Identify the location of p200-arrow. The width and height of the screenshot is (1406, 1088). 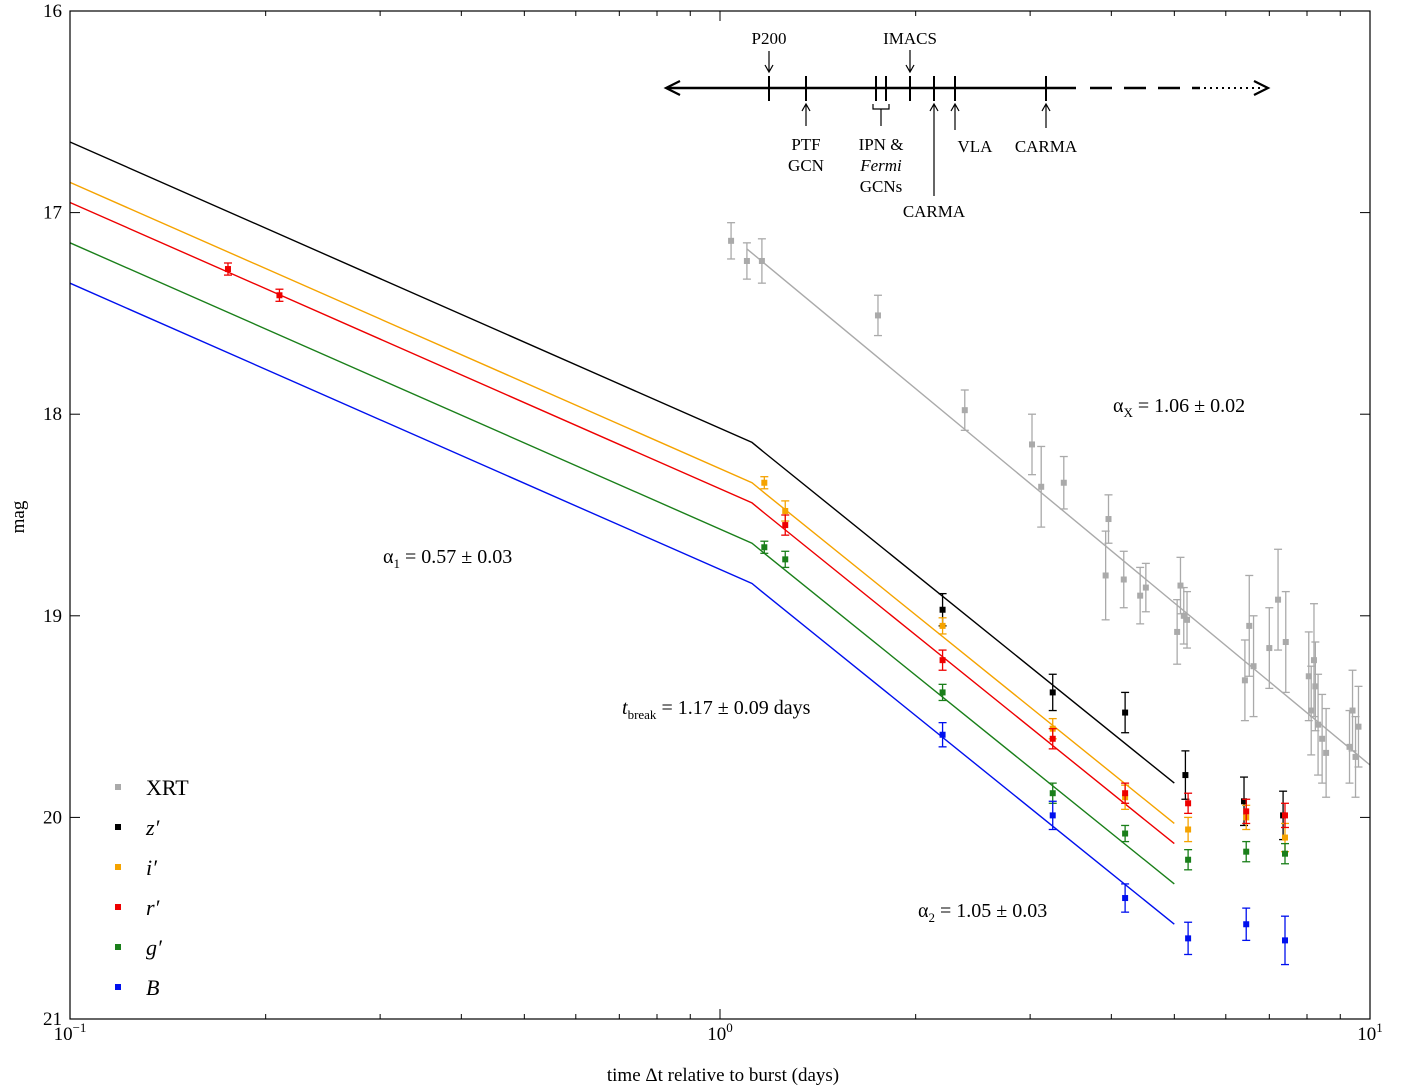
(769, 62).